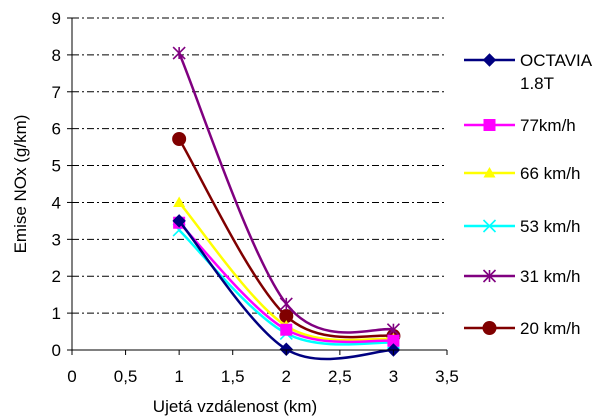 The image size is (614, 417). I want to click on legend-item: 31 km/h, so click(522, 276).